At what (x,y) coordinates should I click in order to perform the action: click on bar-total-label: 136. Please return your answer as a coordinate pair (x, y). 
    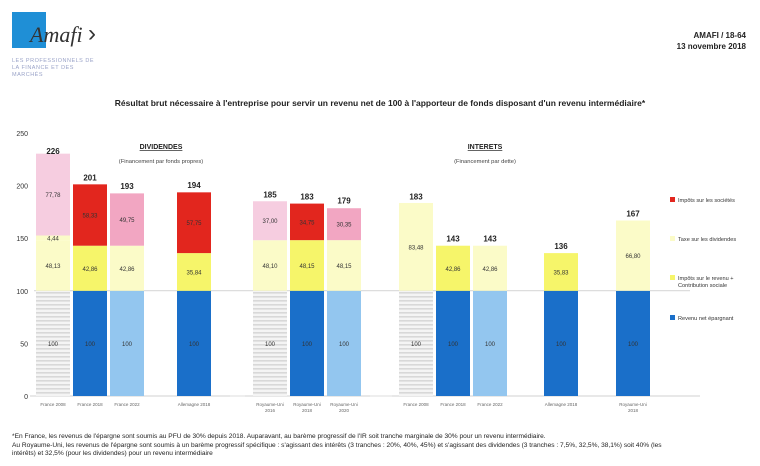
    Looking at the image, I should click on (561, 246).